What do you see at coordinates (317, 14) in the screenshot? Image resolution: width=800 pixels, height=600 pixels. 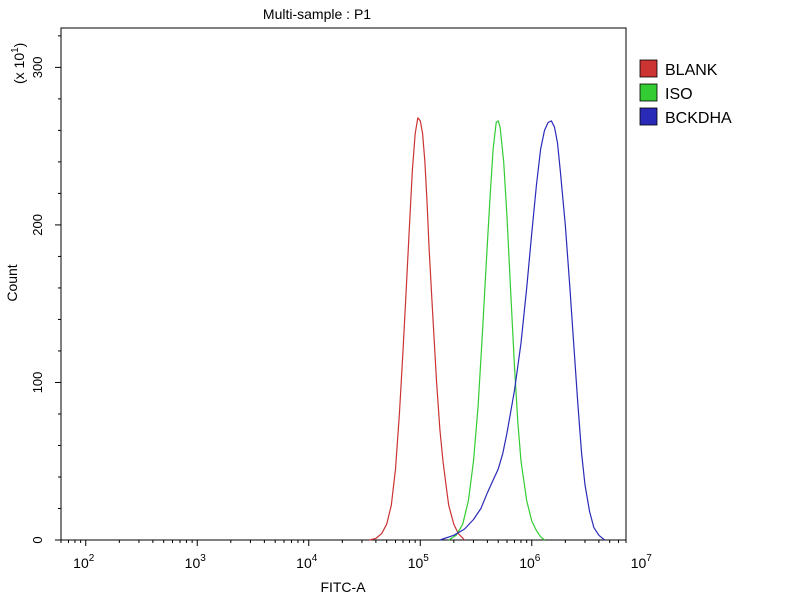 I see `chart-title: Multi-sample : P1` at bounding box center [317, 14].